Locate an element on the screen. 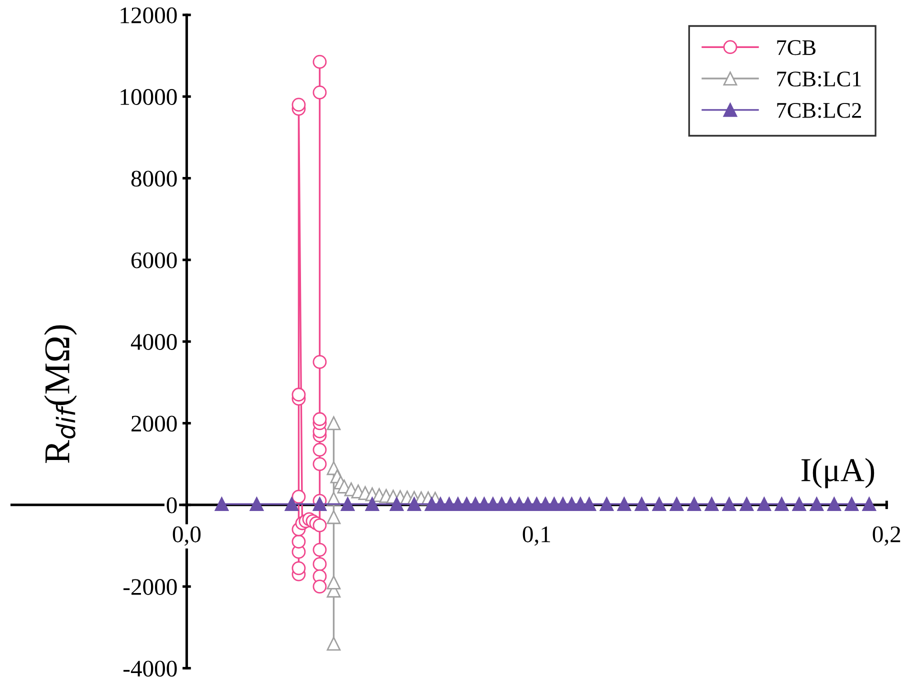 The height and width of the screenshot is (677, 902). y-axis-title: R$_{dif}$(MΩ) is located at coordinates (60, 394).